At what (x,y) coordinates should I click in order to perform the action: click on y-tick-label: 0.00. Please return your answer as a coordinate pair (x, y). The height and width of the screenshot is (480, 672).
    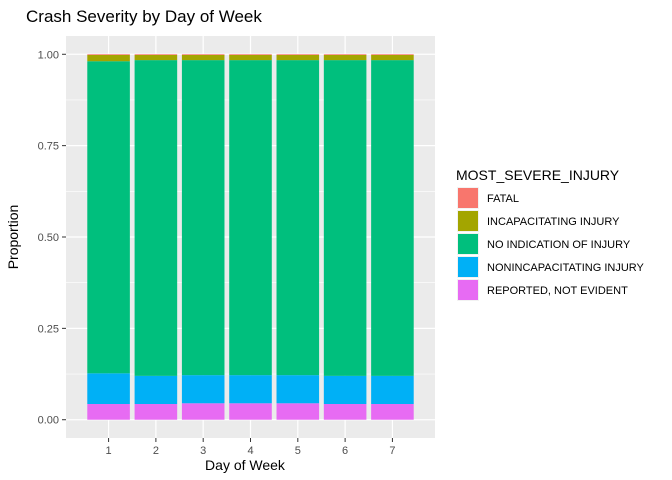
    Looking at the image, I should click on (48, 421).